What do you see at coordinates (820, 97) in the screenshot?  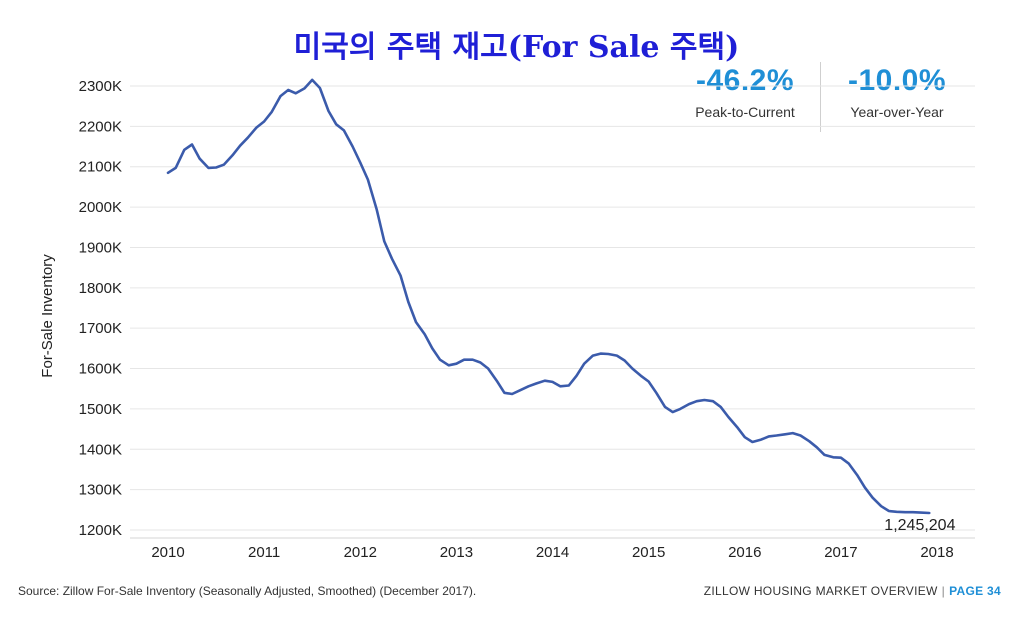 I see `stat-divider` at bounding box center [820, 97].